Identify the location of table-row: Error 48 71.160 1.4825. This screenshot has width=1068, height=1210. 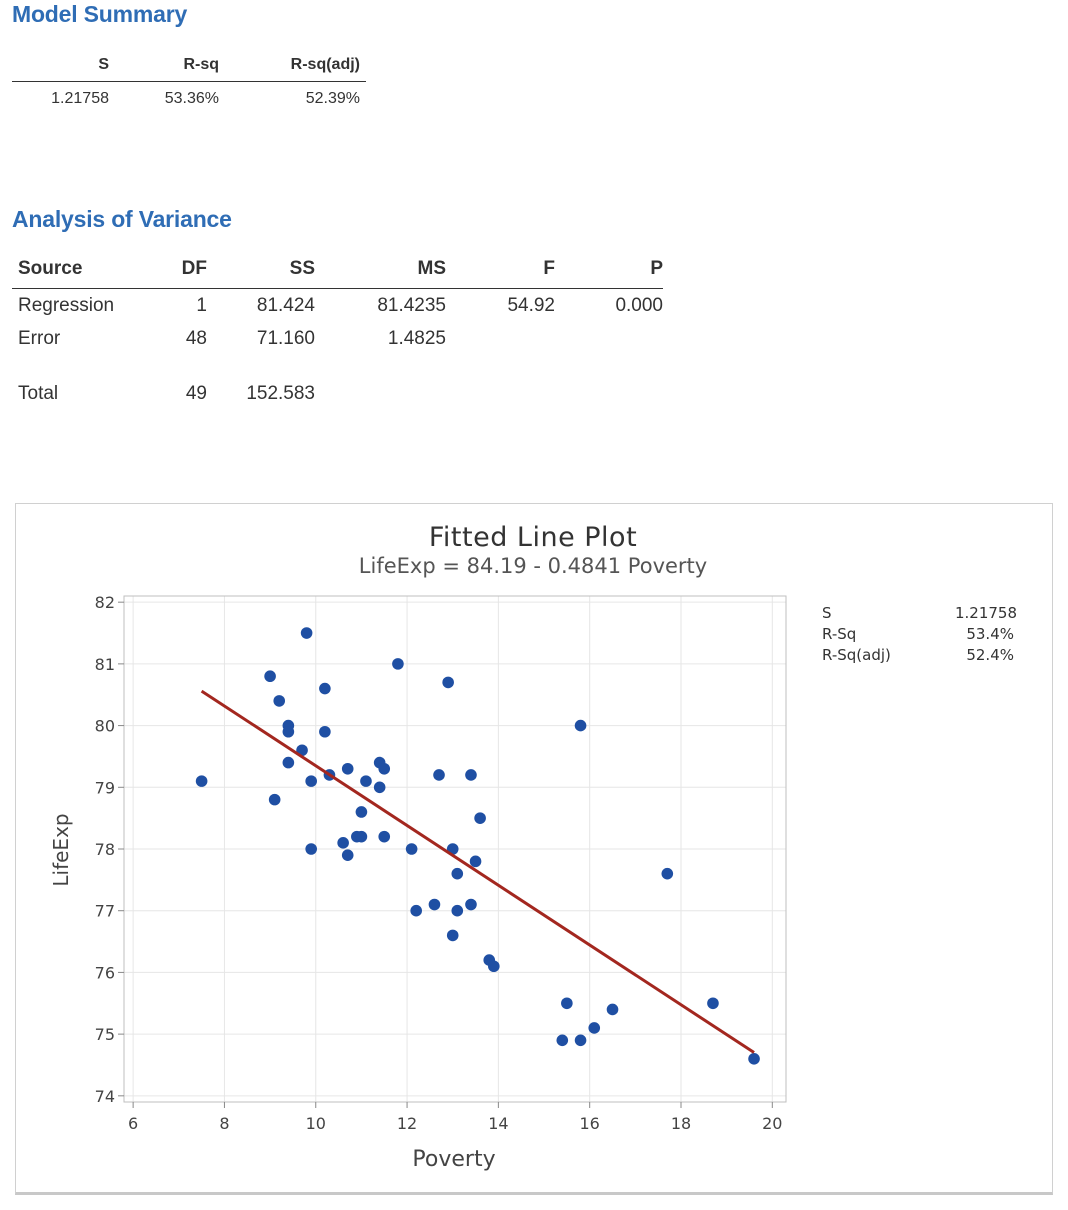
(337, 338).